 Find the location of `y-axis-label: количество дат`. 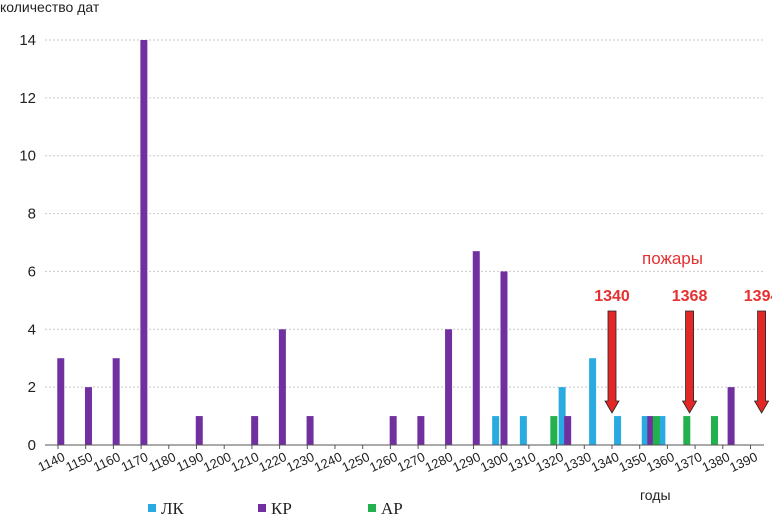

y-axis-label: количество дат is located at coordinates (50, 7).